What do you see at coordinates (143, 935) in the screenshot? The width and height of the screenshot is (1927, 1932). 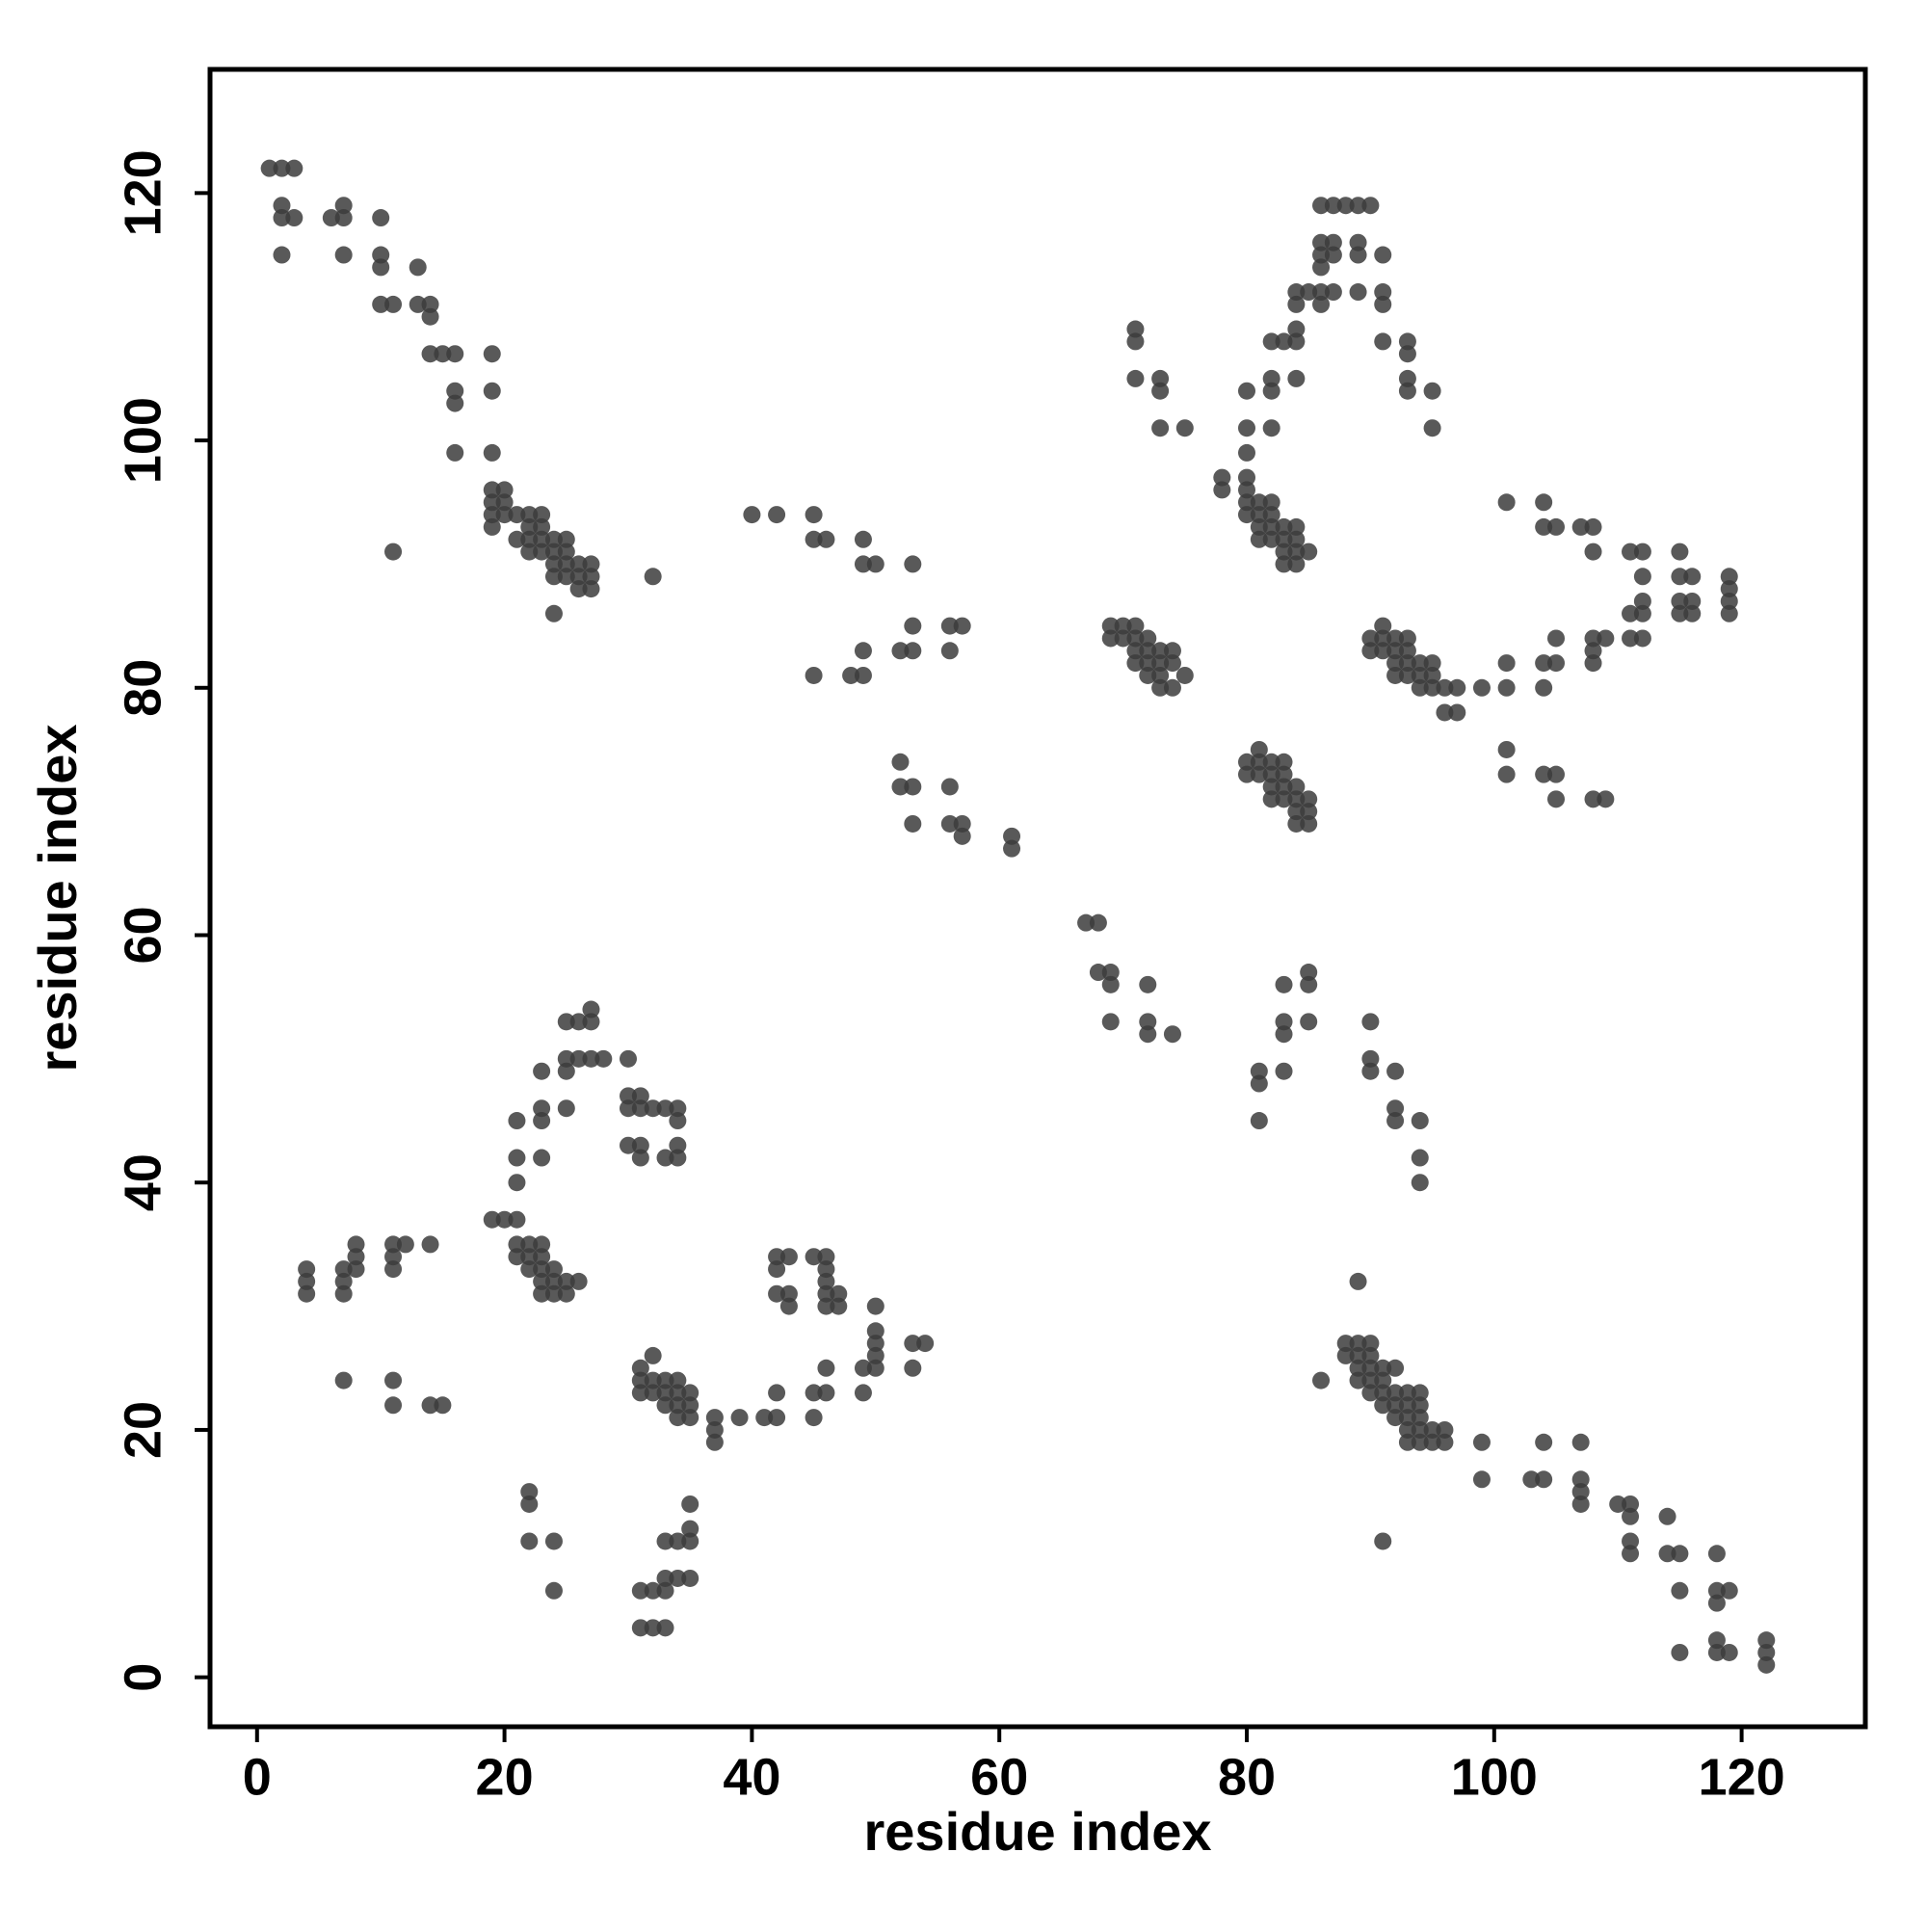 I see `y-tick-label: 60` at bounding box center [143, 935].